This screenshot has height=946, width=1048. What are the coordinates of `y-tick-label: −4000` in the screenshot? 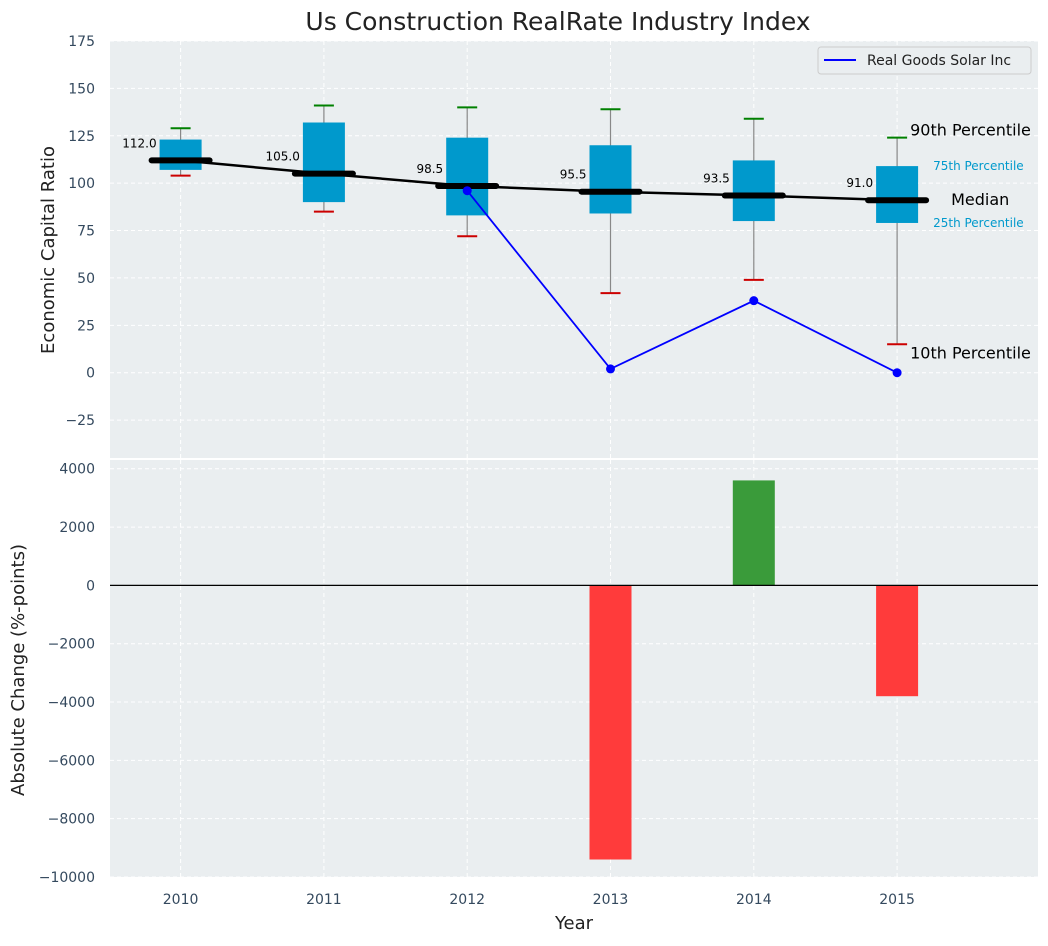 It's located at (71, 703).